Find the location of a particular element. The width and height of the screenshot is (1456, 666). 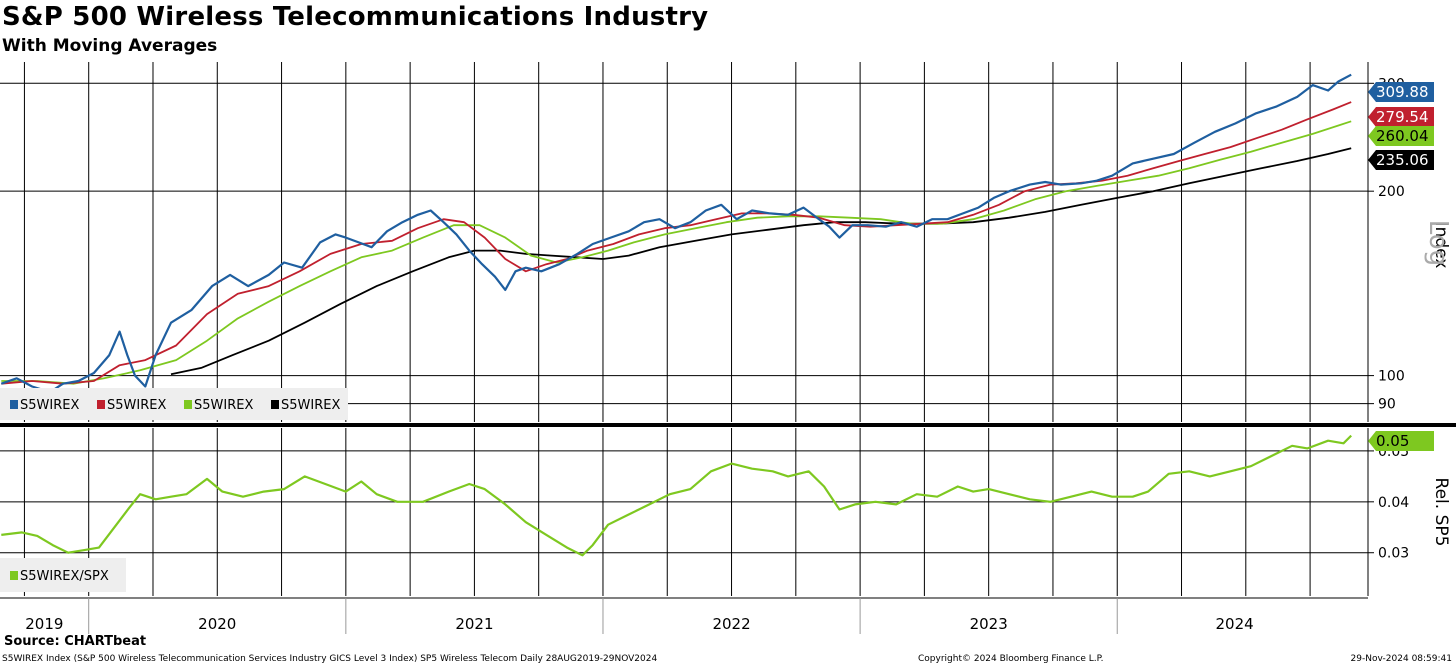

lower-axis-title: Rel. SP5 is located at coordinates (1441, 512).